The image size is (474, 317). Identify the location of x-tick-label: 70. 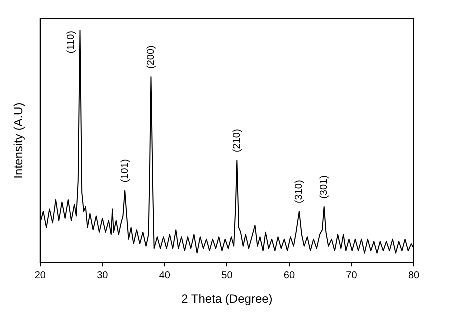
(352, 276).